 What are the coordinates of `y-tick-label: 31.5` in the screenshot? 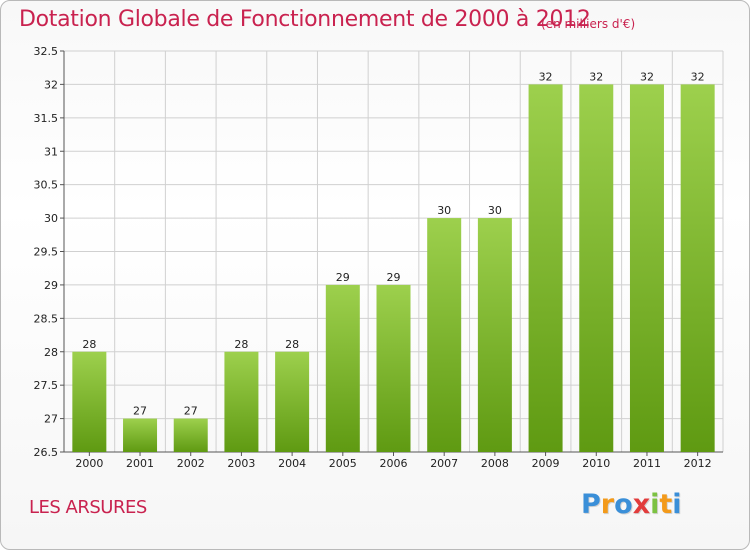 It's located at (46, 118).